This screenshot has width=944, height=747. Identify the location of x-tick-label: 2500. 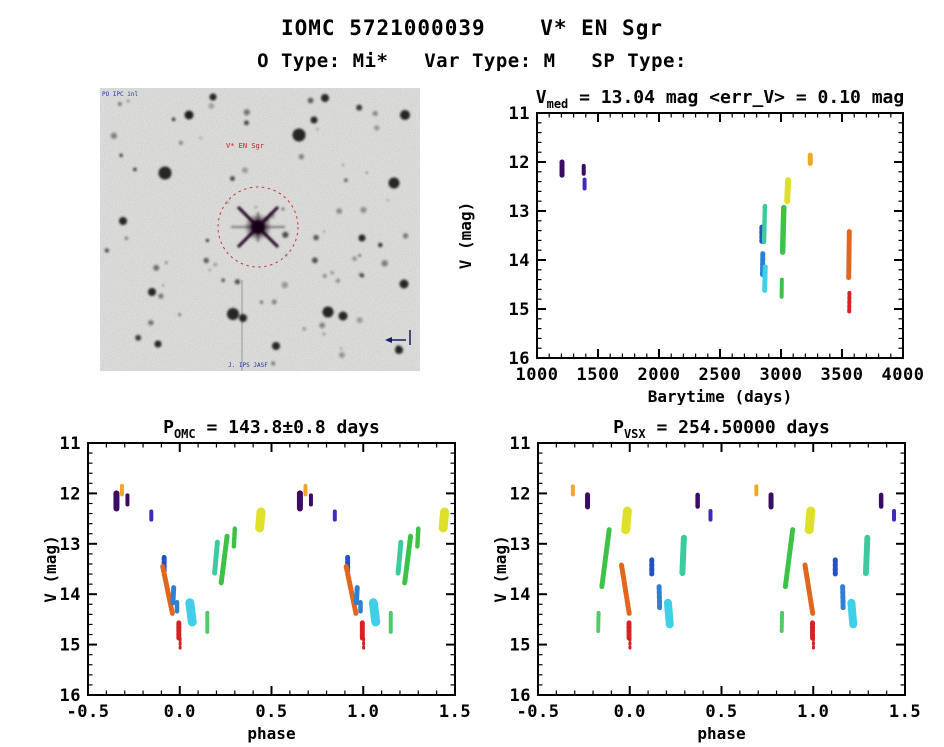
(720, 375).